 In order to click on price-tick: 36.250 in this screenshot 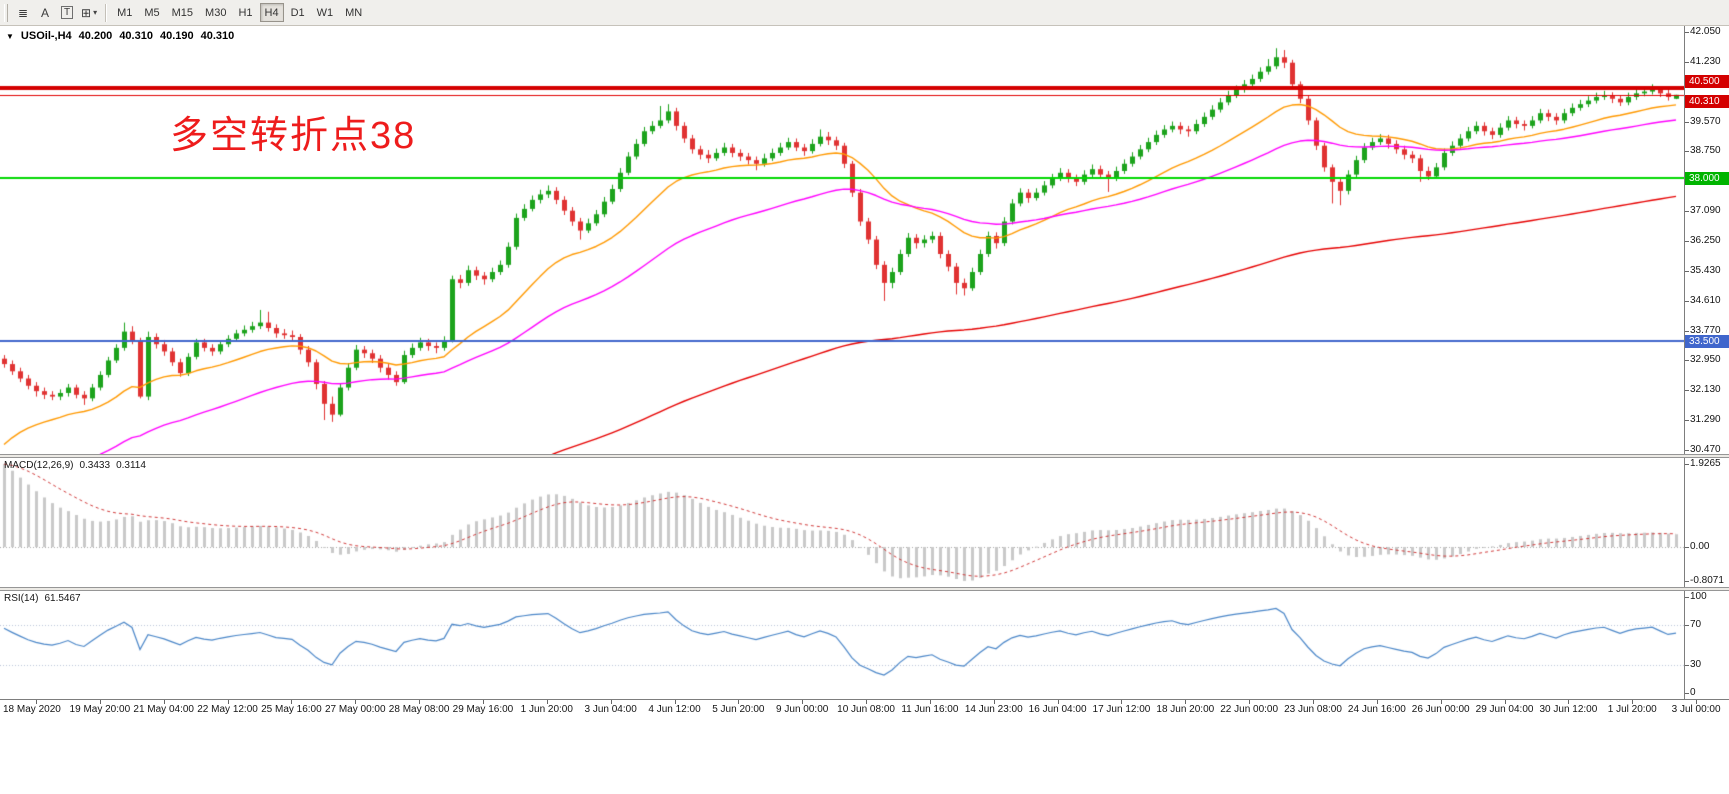, I will do `click(1703, 241)`.